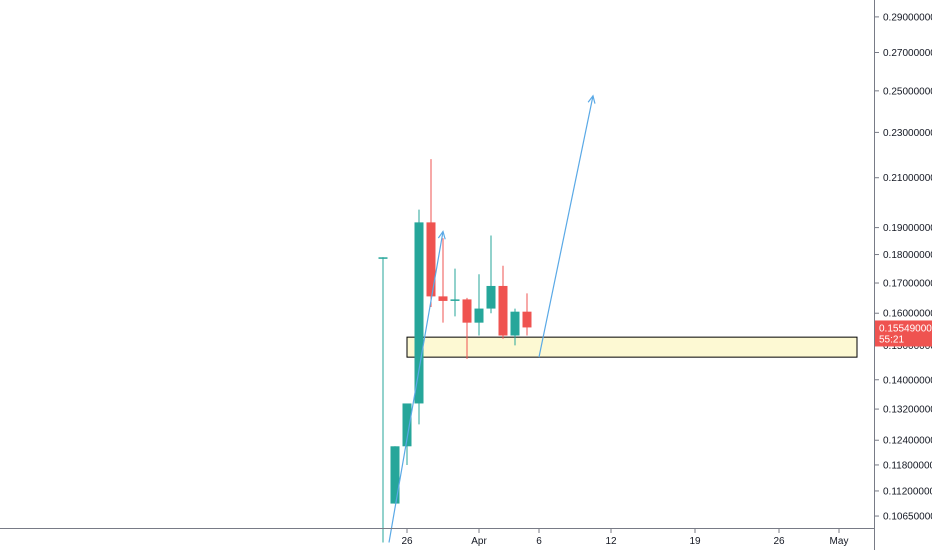 The height and width of the screenshot is (550, 932). I want to click on support-zone-rect, so click(632, 347).